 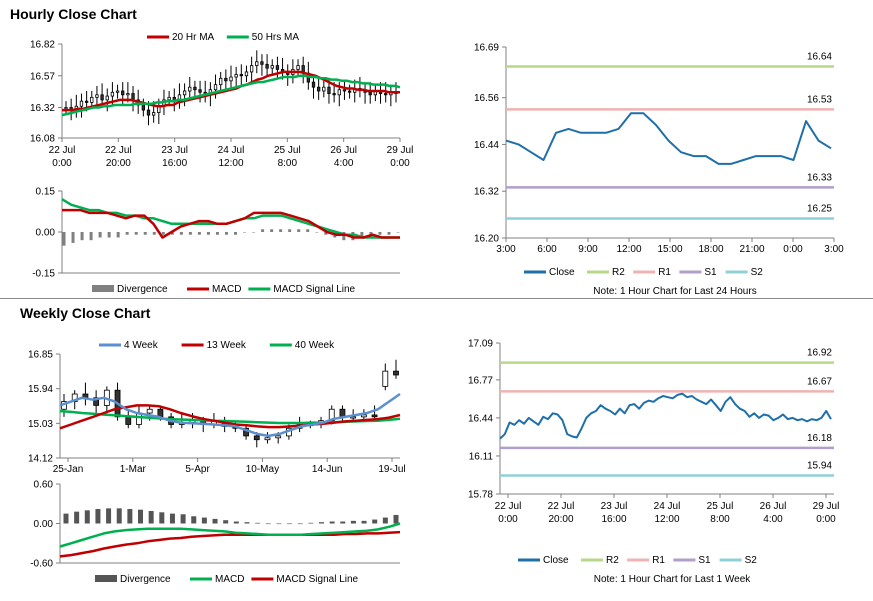 What do you see at coordinates (288, 163) in the screenshot?
I see `x-tick-label: 8:00` at bounding box center [288, 163].